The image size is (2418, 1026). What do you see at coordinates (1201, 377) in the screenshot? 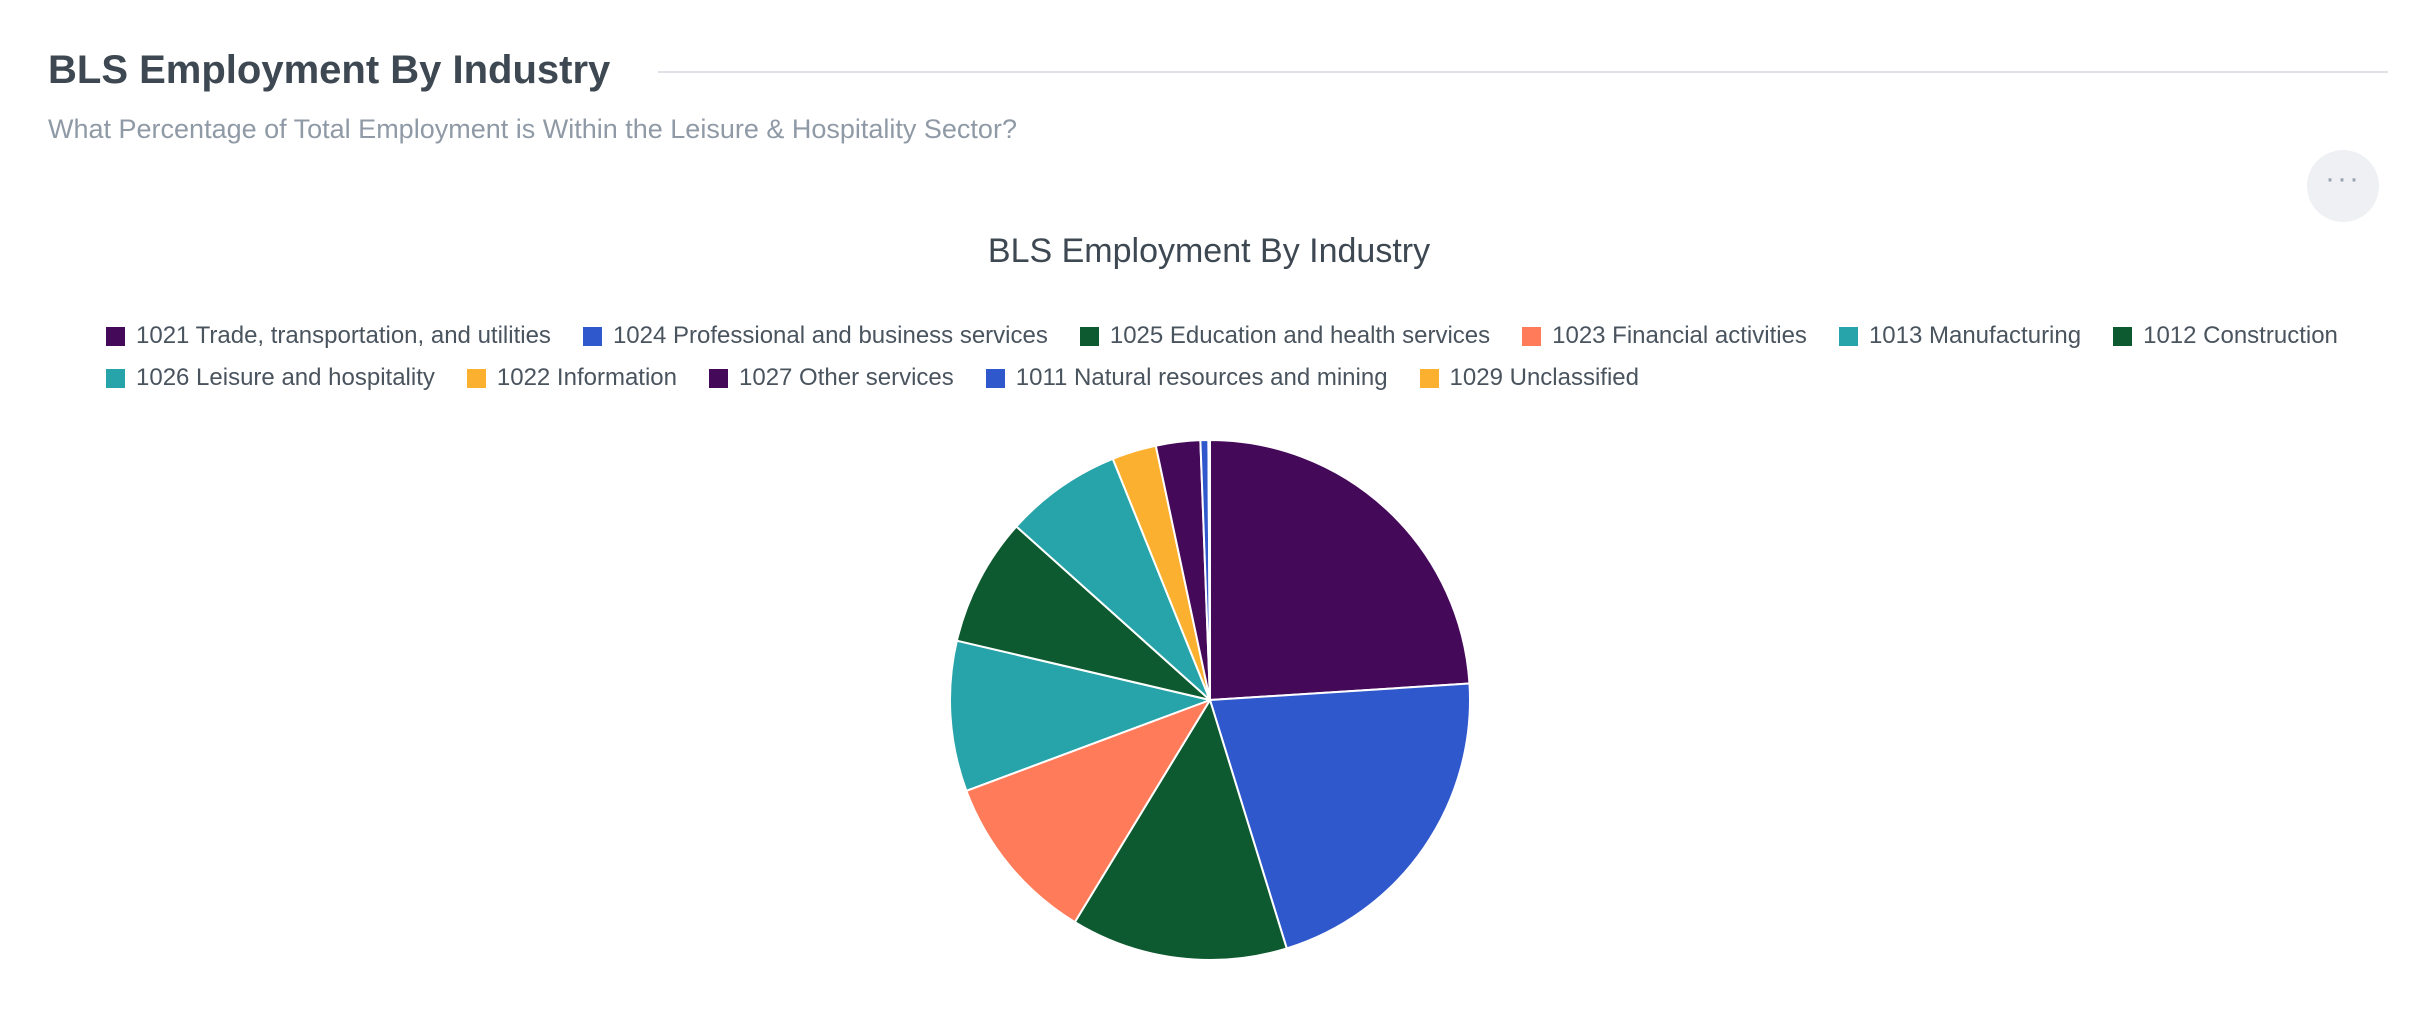
I see `legend-label: 1011 Natural resources and mining` at bounding box center [1201, 377].